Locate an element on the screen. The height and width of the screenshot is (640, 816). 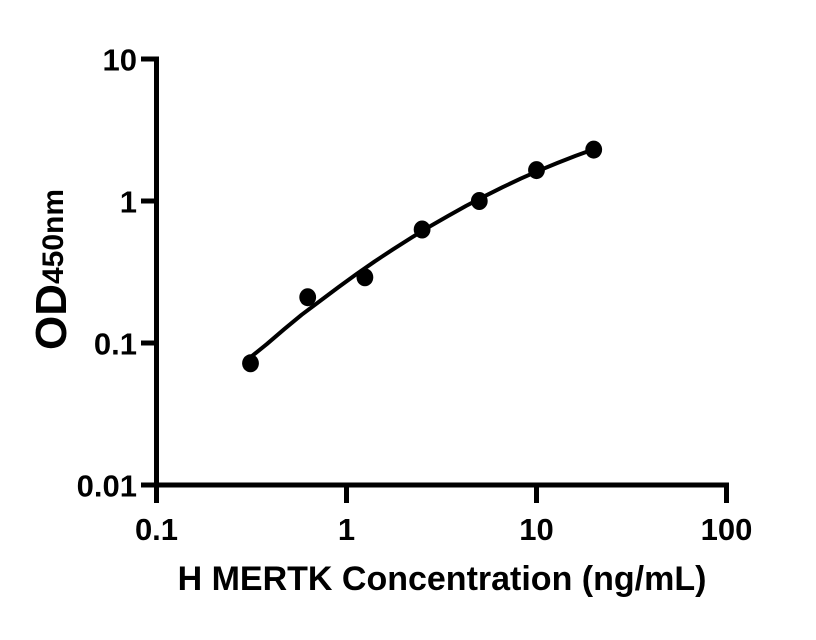
x-axis-tick-label: 10 is located at coordinates (536, 529).